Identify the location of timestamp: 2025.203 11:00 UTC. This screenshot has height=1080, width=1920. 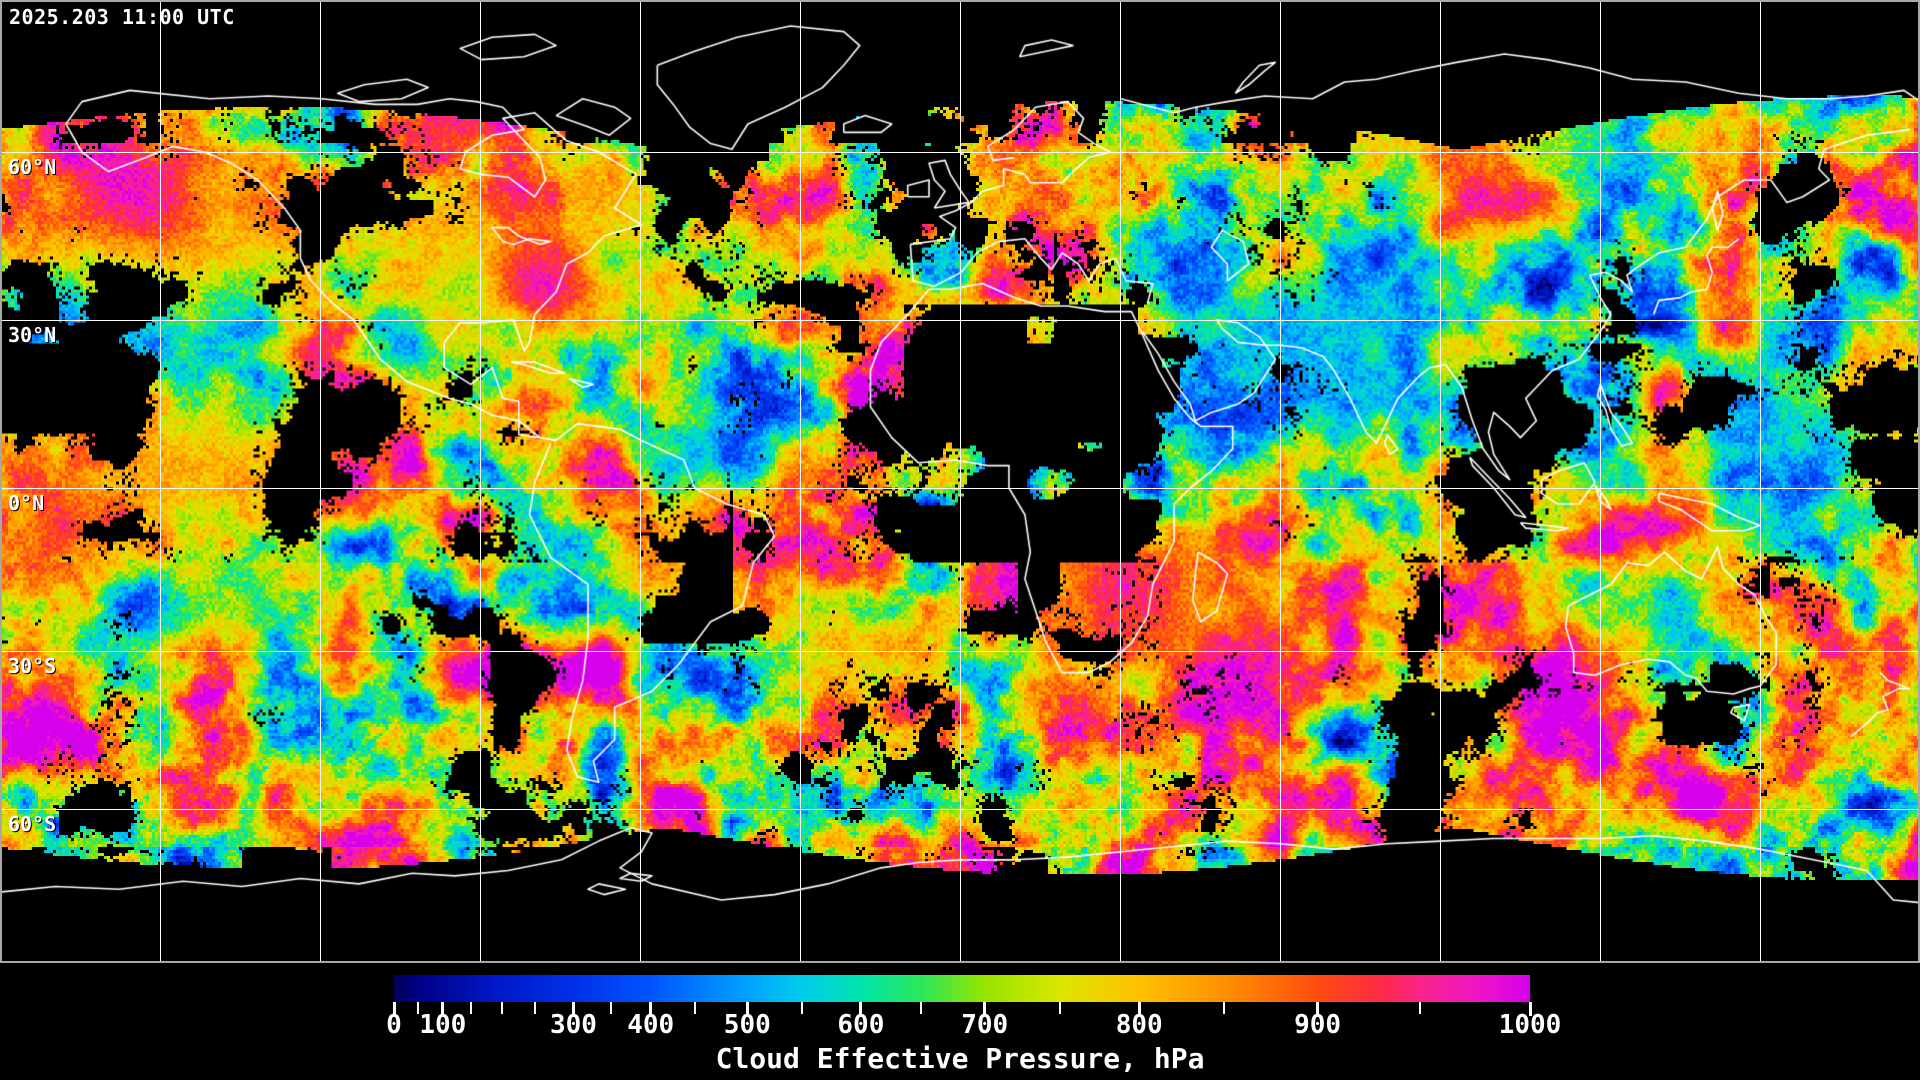
(122, 17).